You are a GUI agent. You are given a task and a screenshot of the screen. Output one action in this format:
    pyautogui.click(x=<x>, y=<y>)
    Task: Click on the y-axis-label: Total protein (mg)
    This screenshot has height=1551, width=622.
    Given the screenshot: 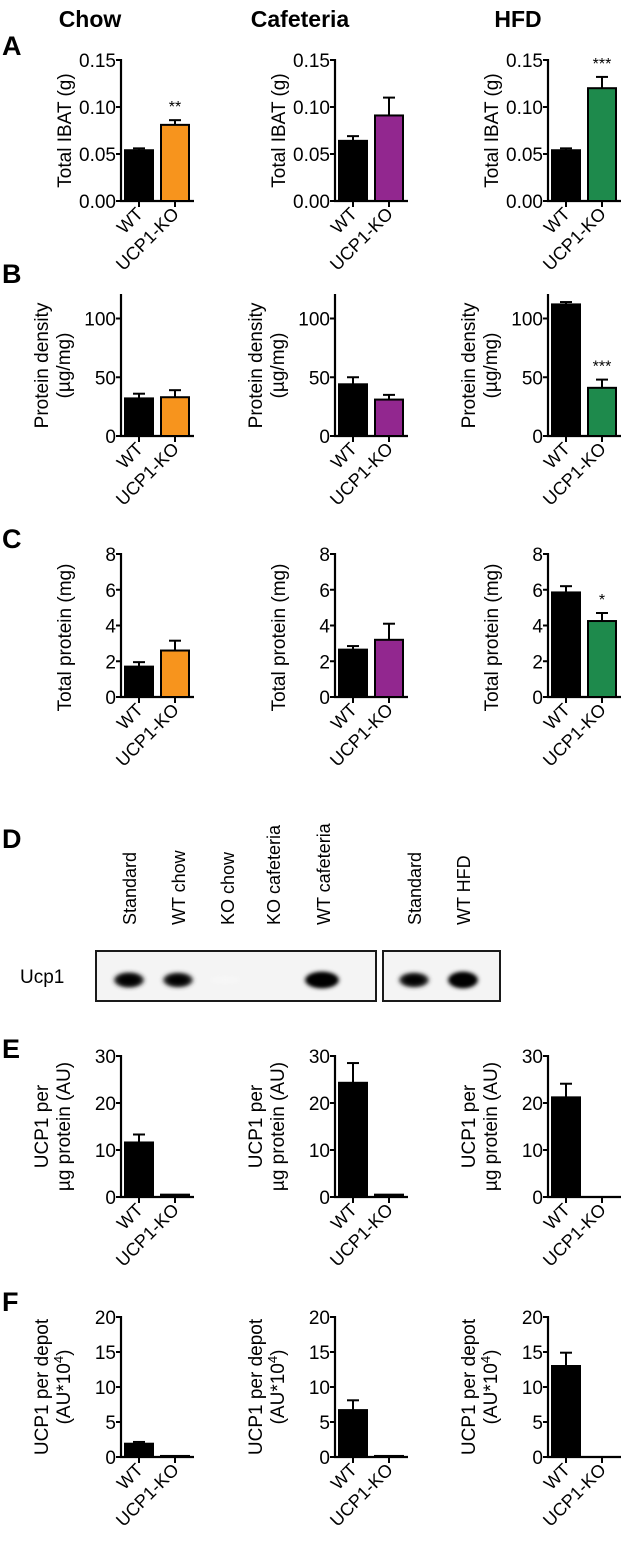 What is the action you would take?
    pyautogui.click(x=65, y=638)
    